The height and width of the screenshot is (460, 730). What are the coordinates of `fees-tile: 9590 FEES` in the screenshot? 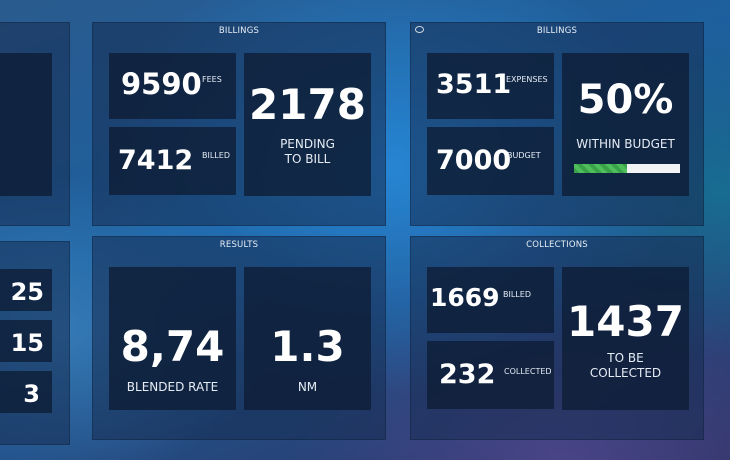 It's located at (172, 86).